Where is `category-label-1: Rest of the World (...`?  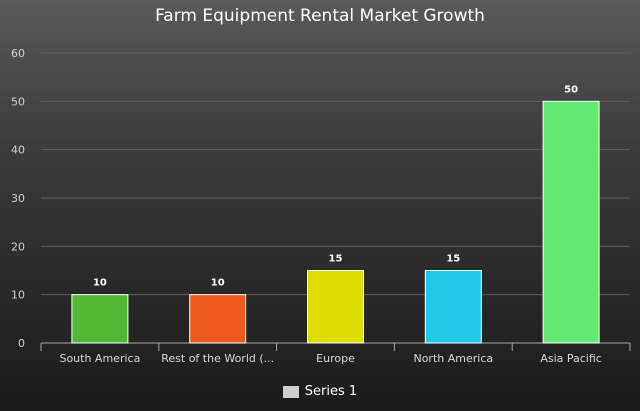 category-label-1: Rest of the World (... is located at coordinates (217, 358).